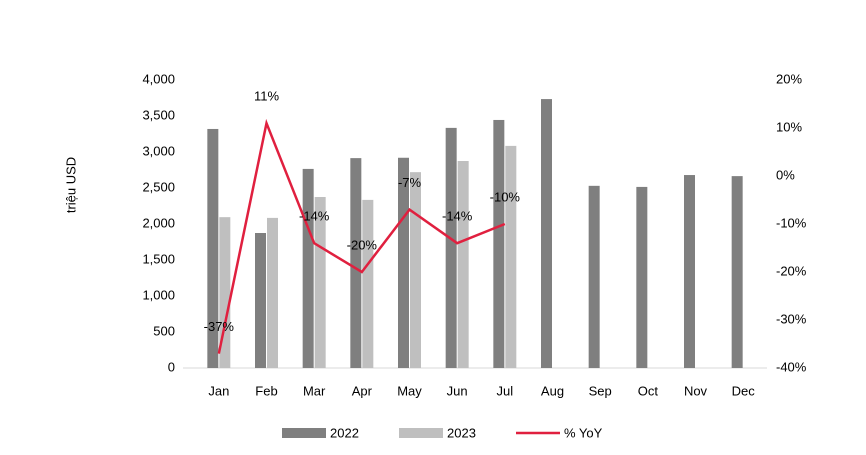 The image size is (866, 455). What do you see at coordinates (791, 366) in the screenshot?
I see `y2-tick-label: -40%` at bounding box center [791, 366].